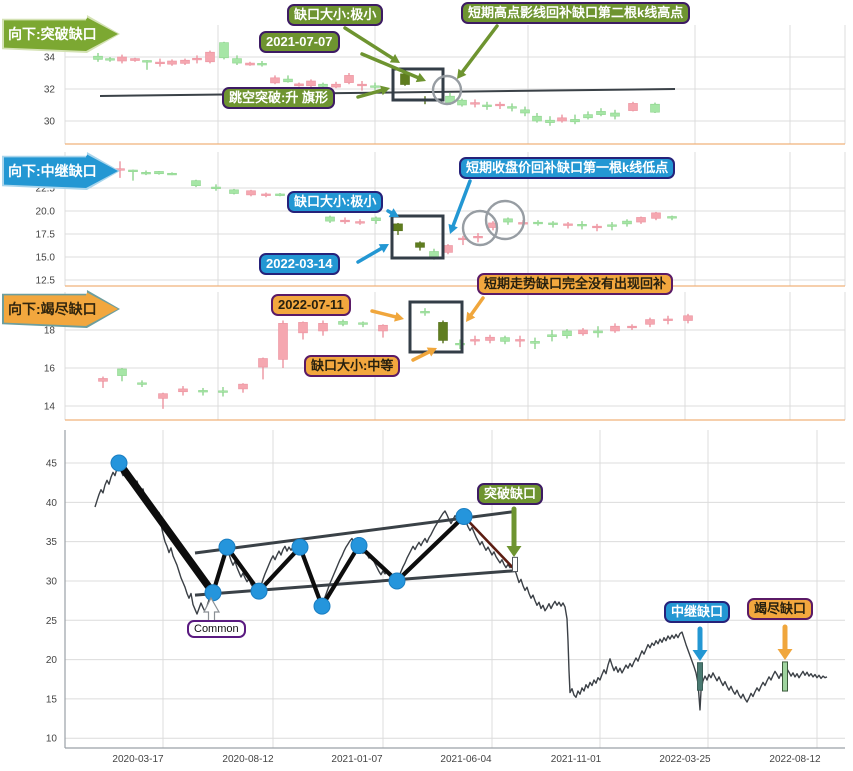  Describe the element at coordinates (370, 93) in the screenshot. I see `annotation-arrow` at that location.